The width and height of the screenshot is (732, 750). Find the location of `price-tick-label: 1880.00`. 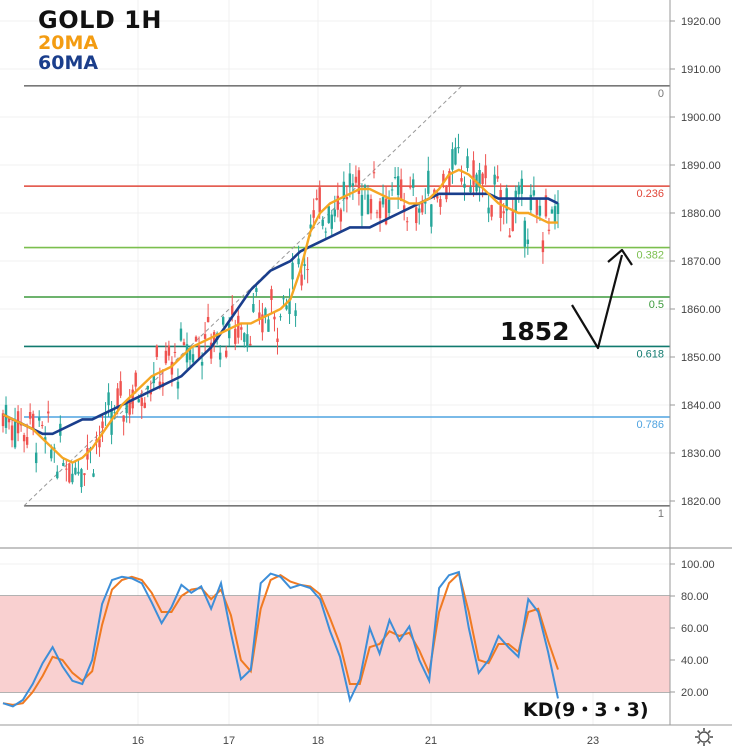

price-tick-label: 1880.00 is located at coordinates (701, 214).